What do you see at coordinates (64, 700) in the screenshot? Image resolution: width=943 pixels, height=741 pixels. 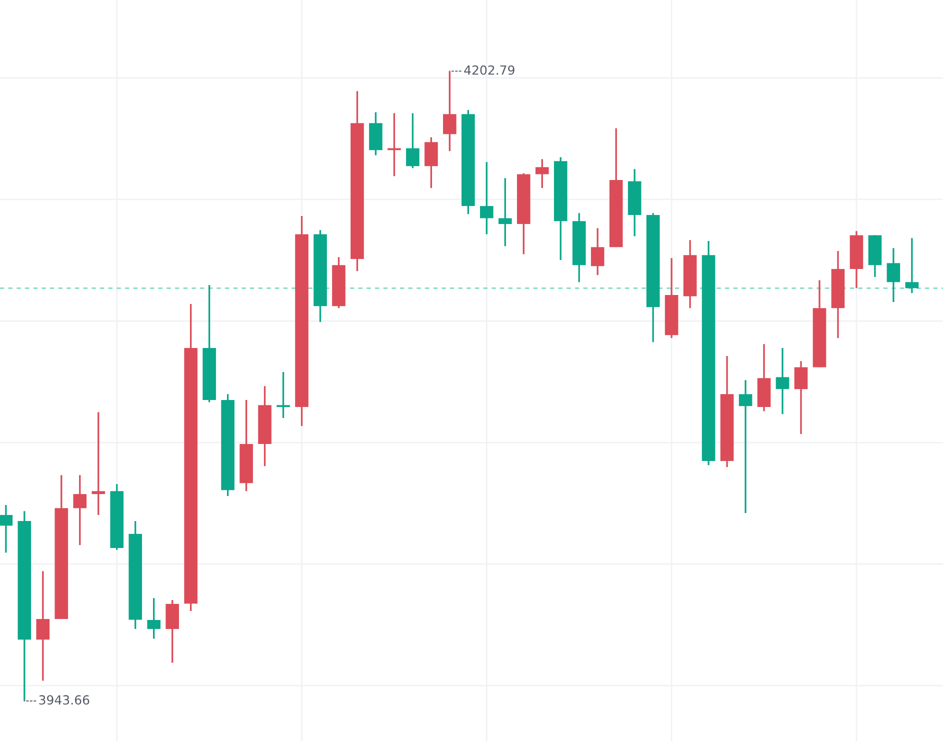 I see `annotation: 3943.66` at bounding box center [64, 700].